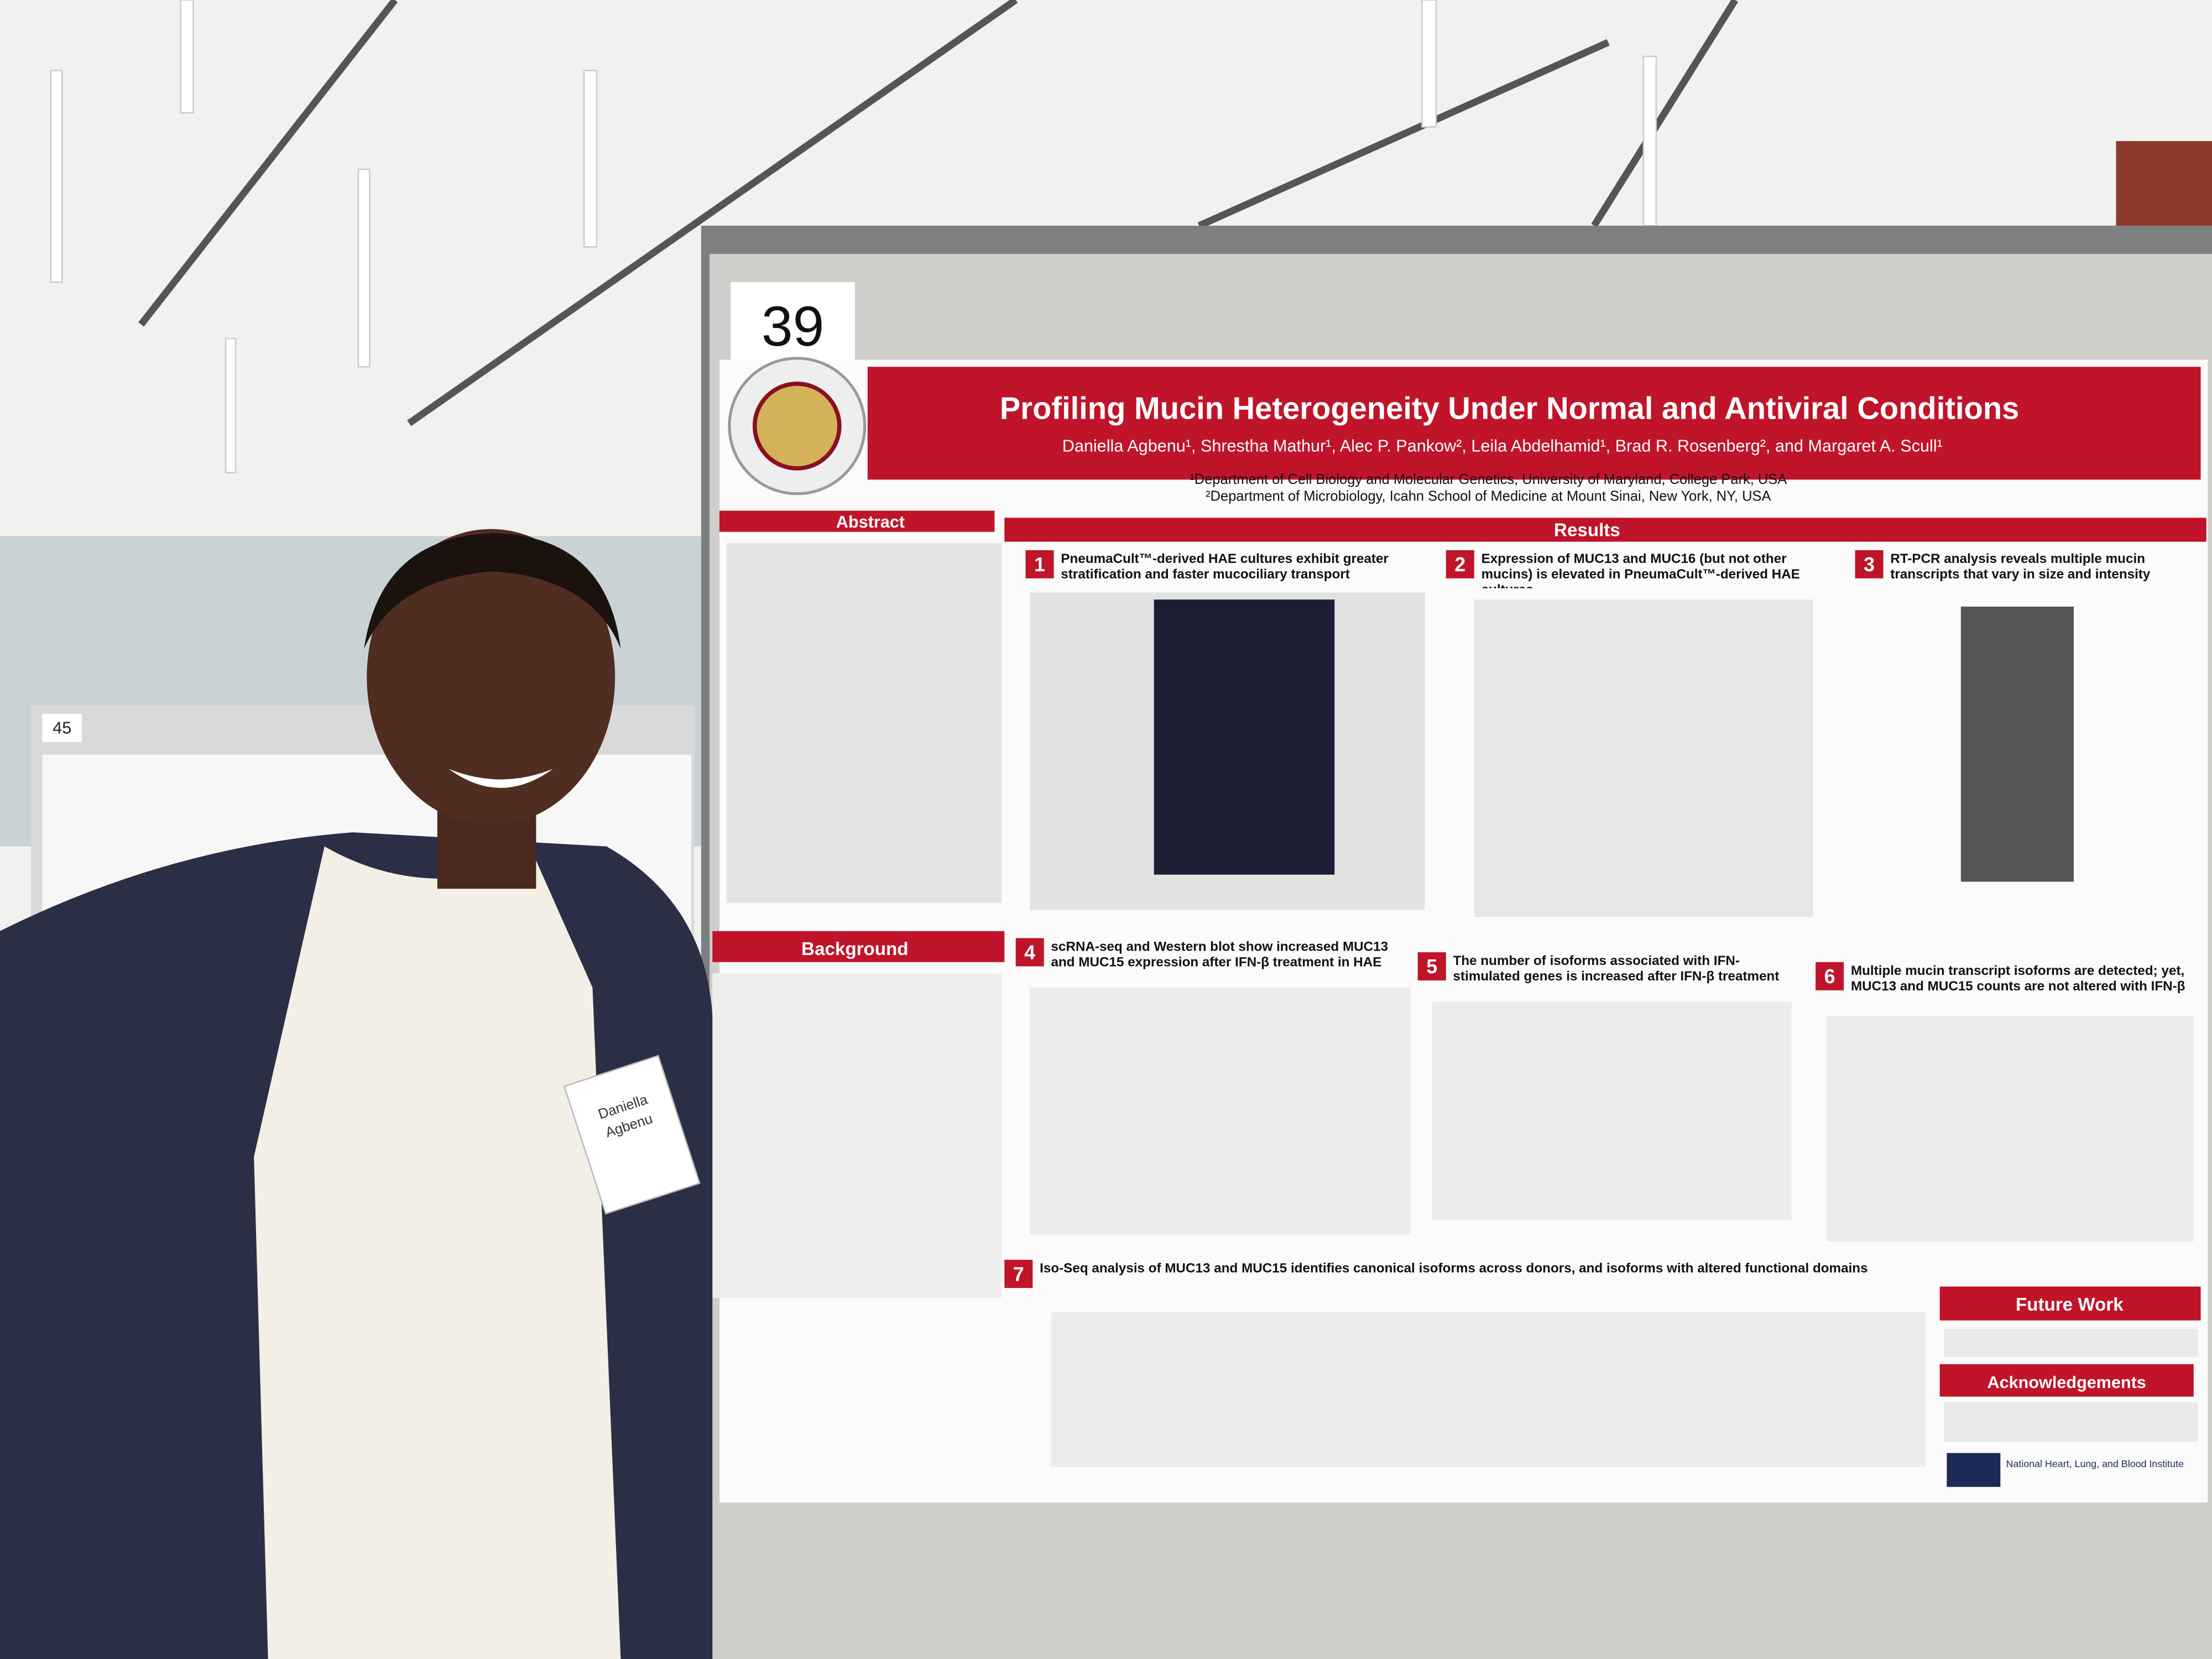  Describe the element at coordinates (1587, 530) in the screenshot. I see `section-header: Results` at that location.